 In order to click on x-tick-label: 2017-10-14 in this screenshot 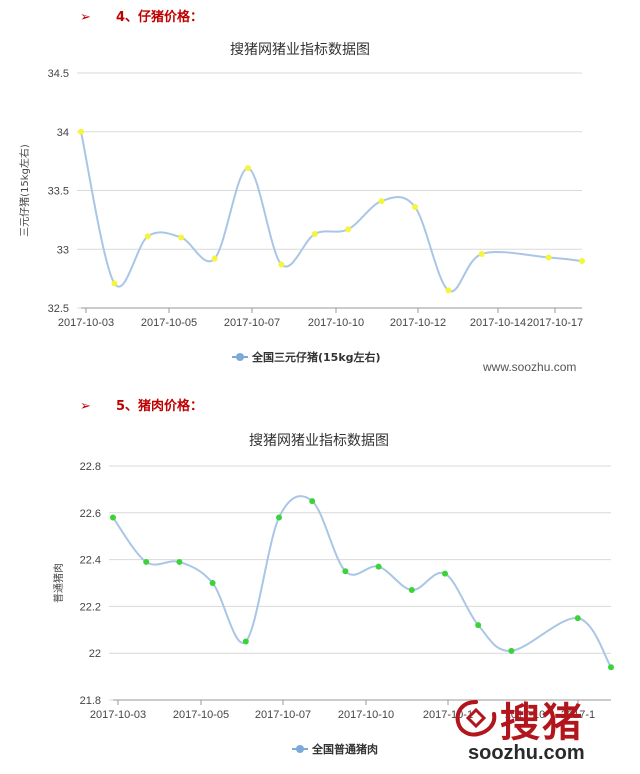, I will do `click(498, 323)`.